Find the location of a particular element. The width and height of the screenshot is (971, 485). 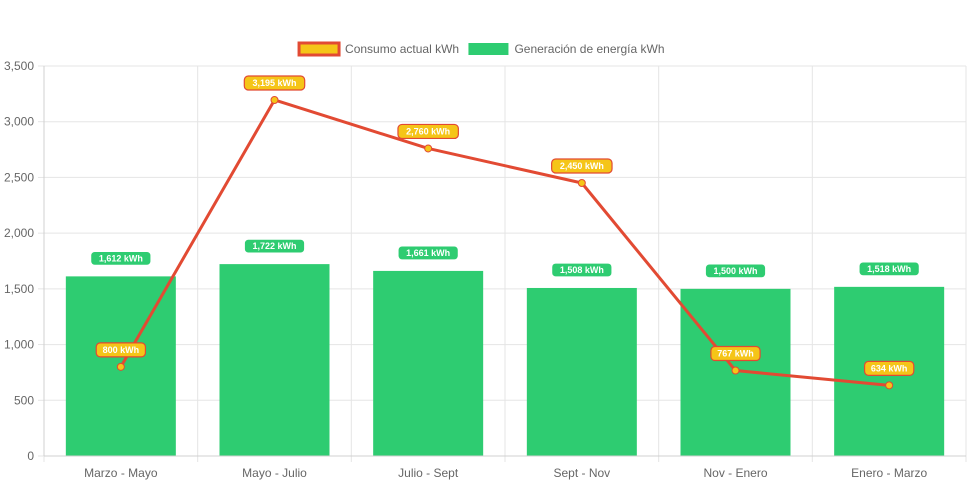

legend-label: Generación de energía kWh is located at coordinates (589, 49).